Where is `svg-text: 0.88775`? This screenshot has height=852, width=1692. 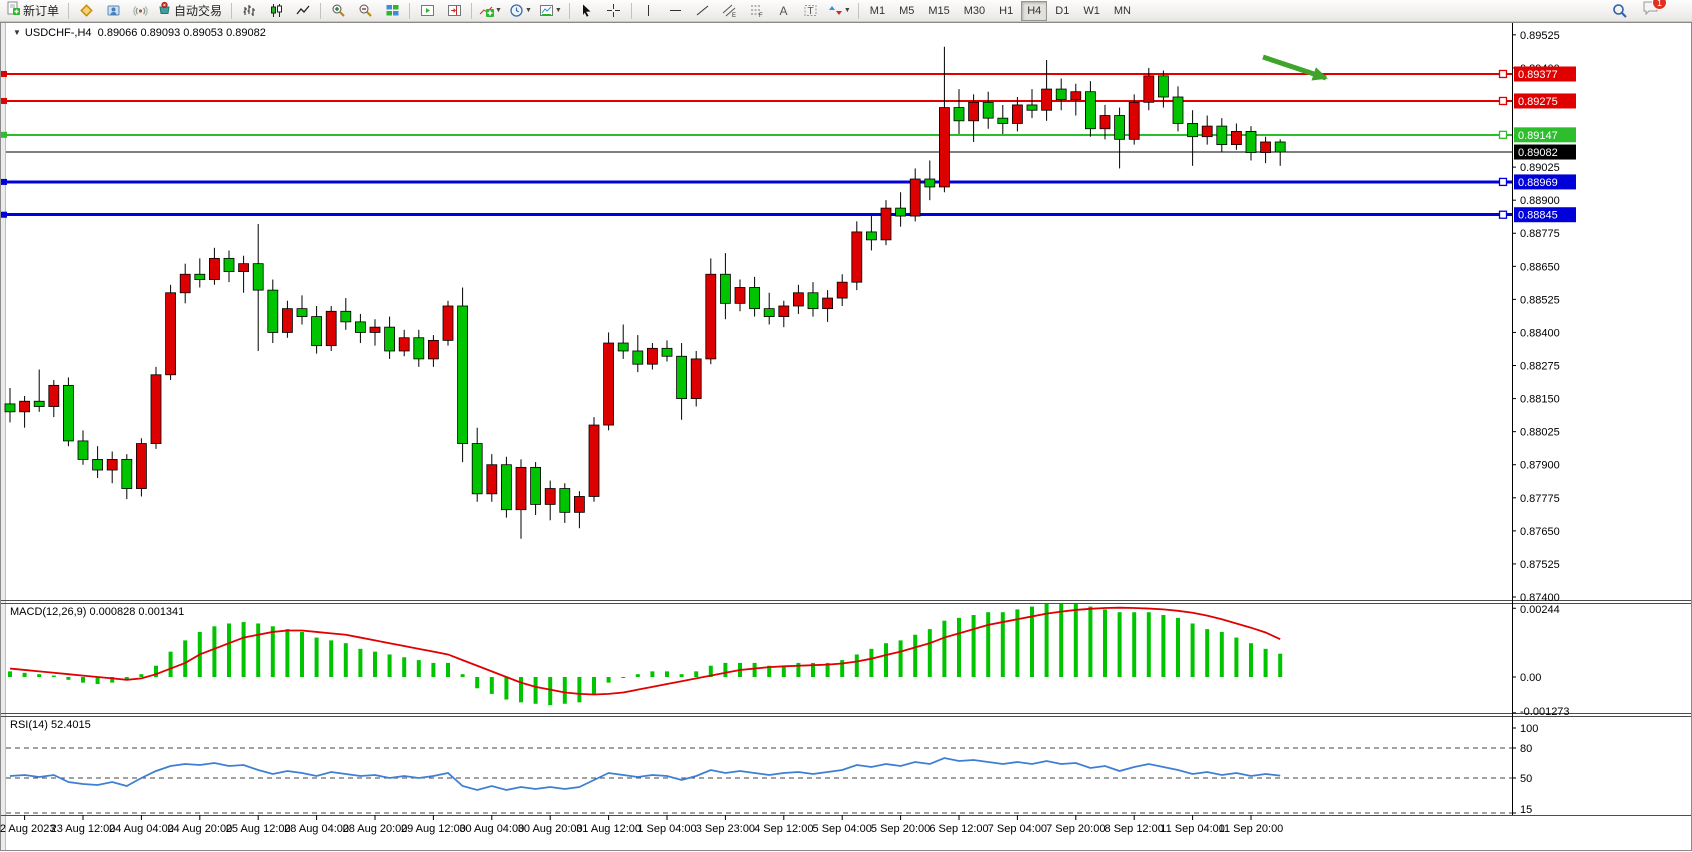
svg-text: 0.88775 is located at coordinates (1540, 234).